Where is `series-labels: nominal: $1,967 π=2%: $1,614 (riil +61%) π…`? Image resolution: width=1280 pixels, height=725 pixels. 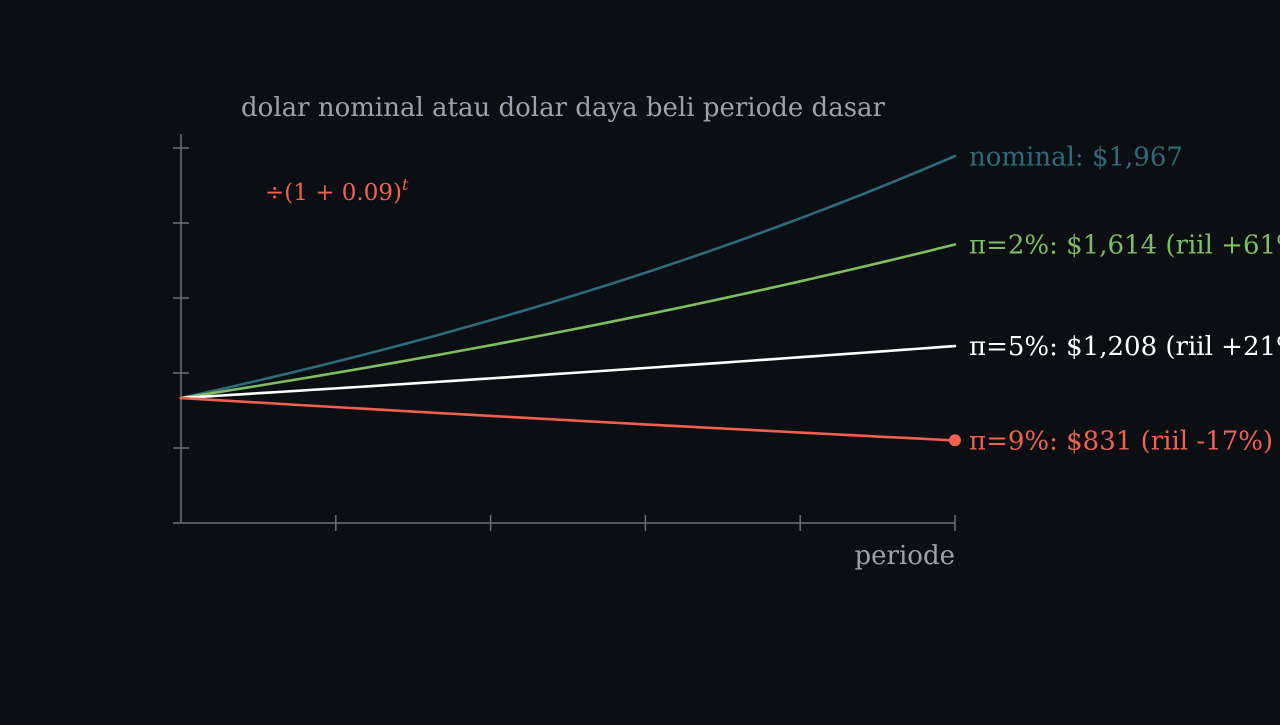
series-labels: nominal: $1,967 π=2%: $1,614 (riil +61%) π… is located at coordinates (1124, 299).